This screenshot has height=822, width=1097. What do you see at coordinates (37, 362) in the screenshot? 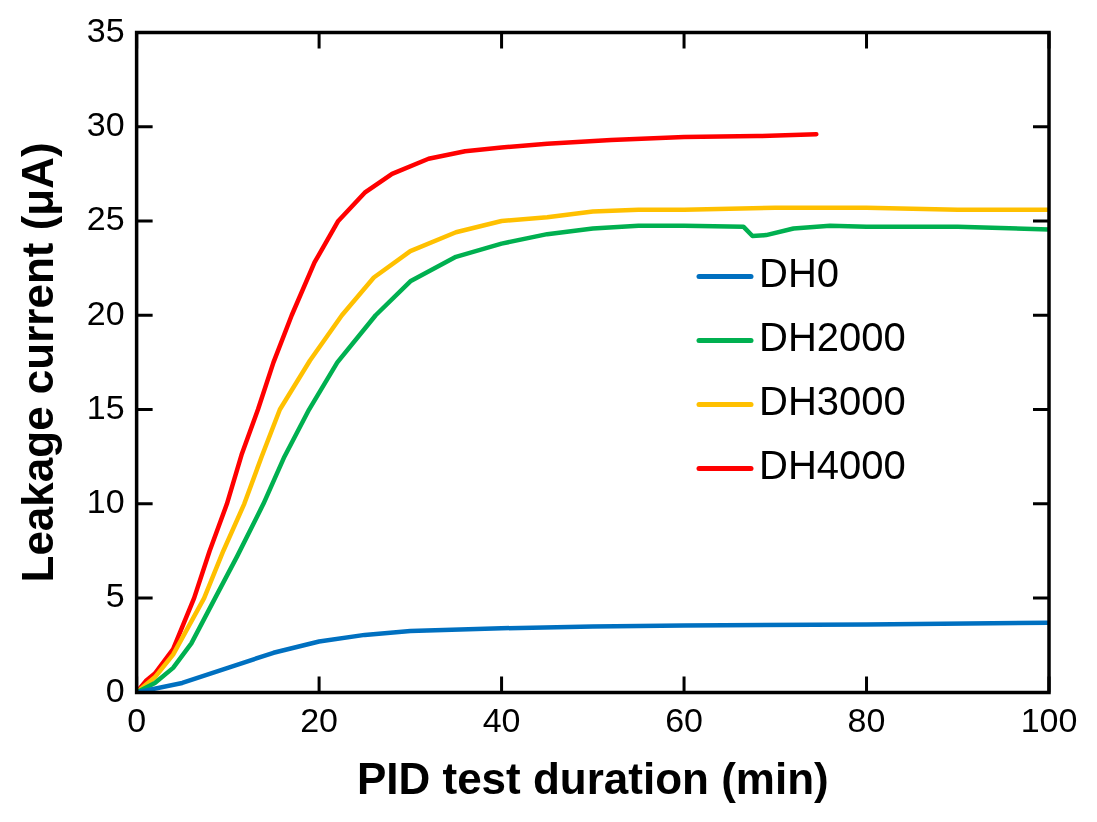
I see `y-axis-title: Leakage current (μA)` at bounding box center [37, 362].